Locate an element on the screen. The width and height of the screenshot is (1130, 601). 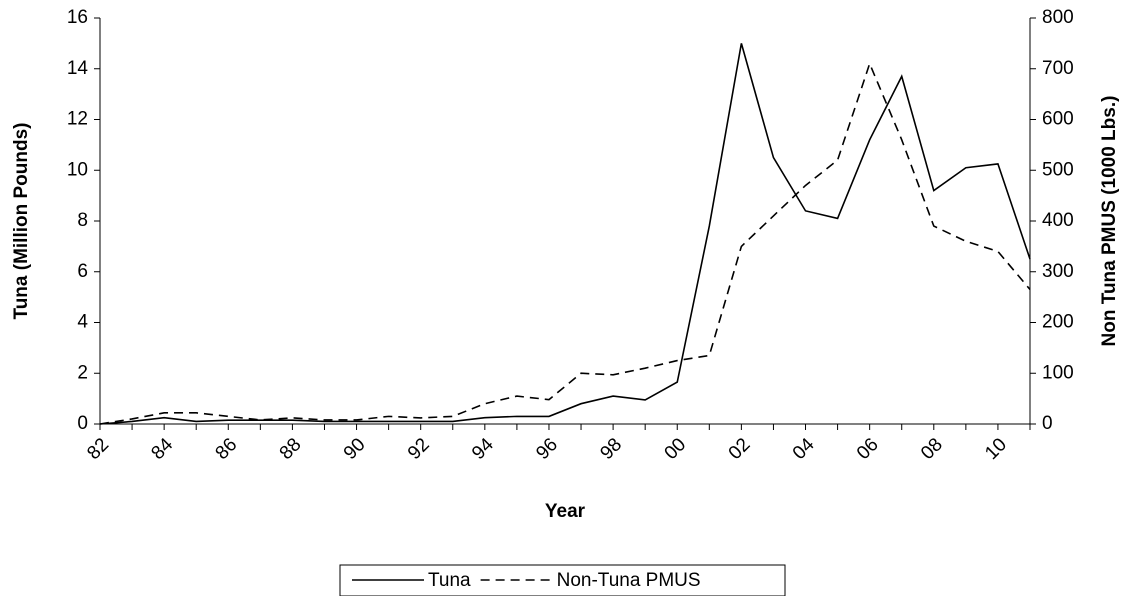
x-tick-label: 86 is located at coordinates (227, 449).